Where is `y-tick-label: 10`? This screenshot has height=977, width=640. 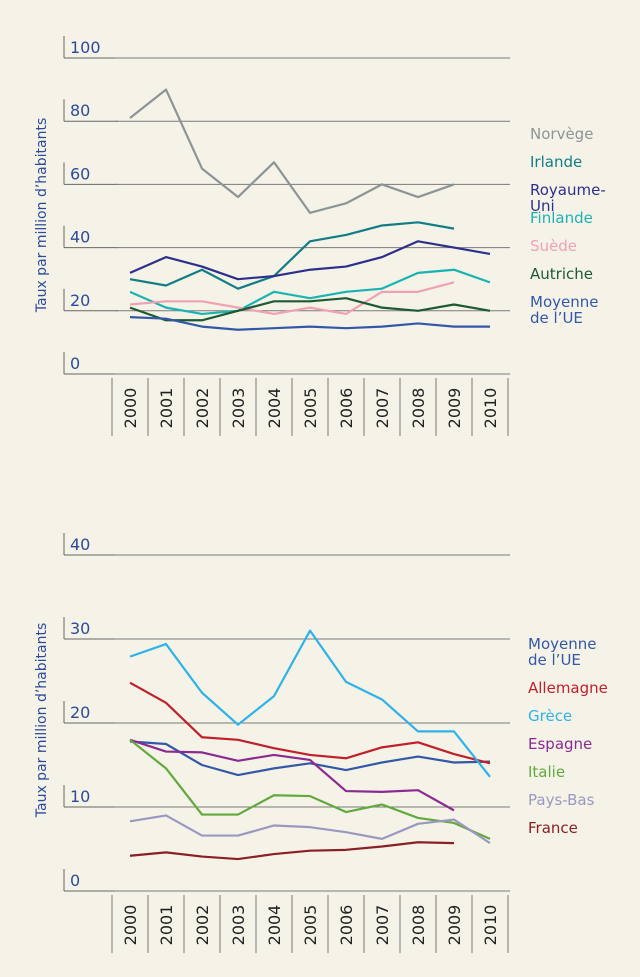
y-tick-label: 10 is located at coordinates (80, 796).